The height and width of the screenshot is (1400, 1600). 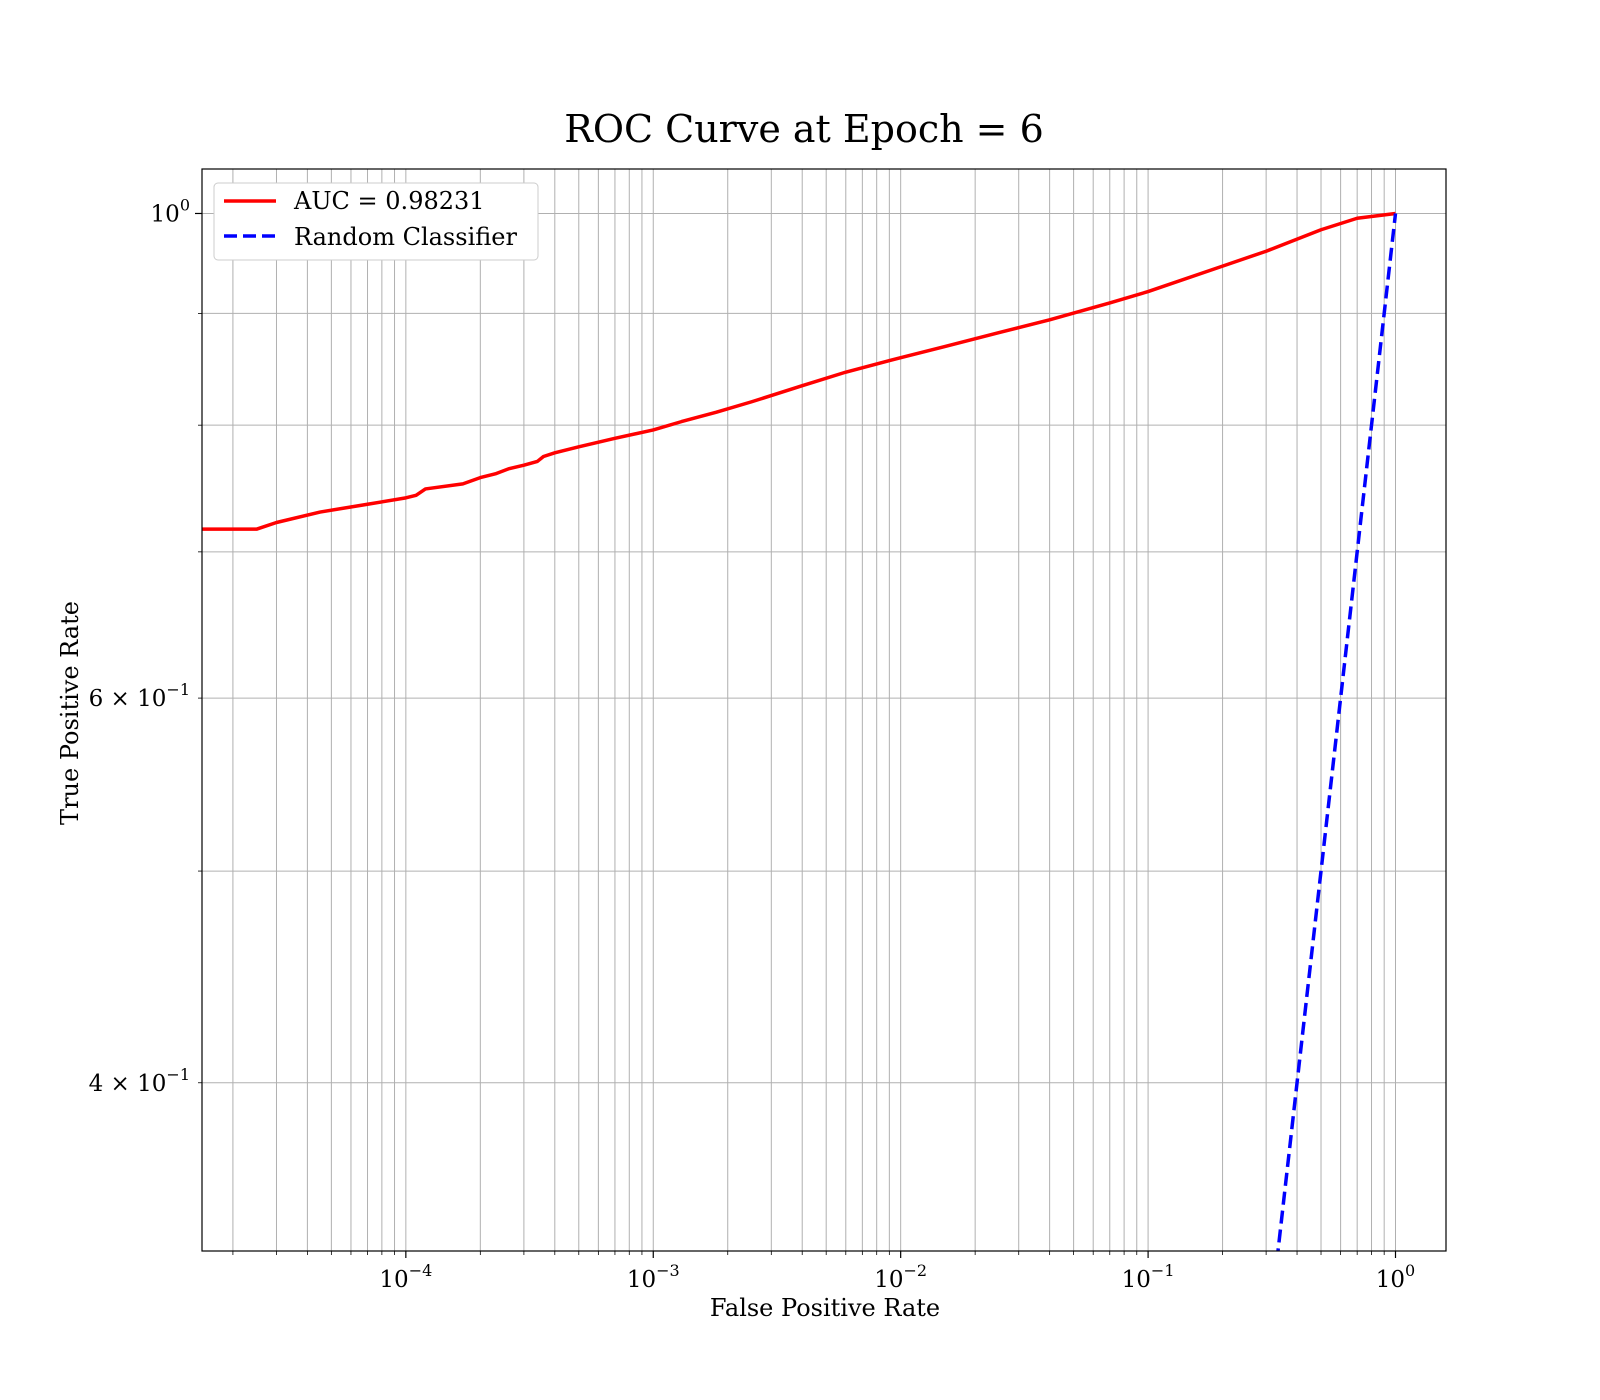 I want to click on legend-frame, so click(x=376, y=221).